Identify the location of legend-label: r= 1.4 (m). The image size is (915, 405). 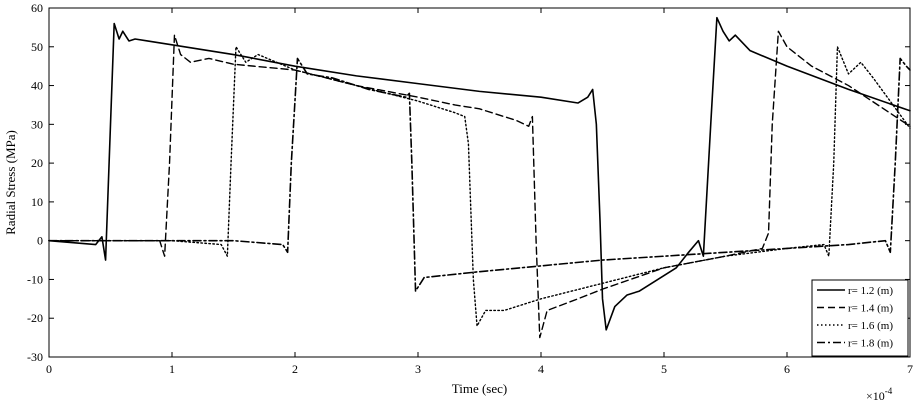
(870, 309).